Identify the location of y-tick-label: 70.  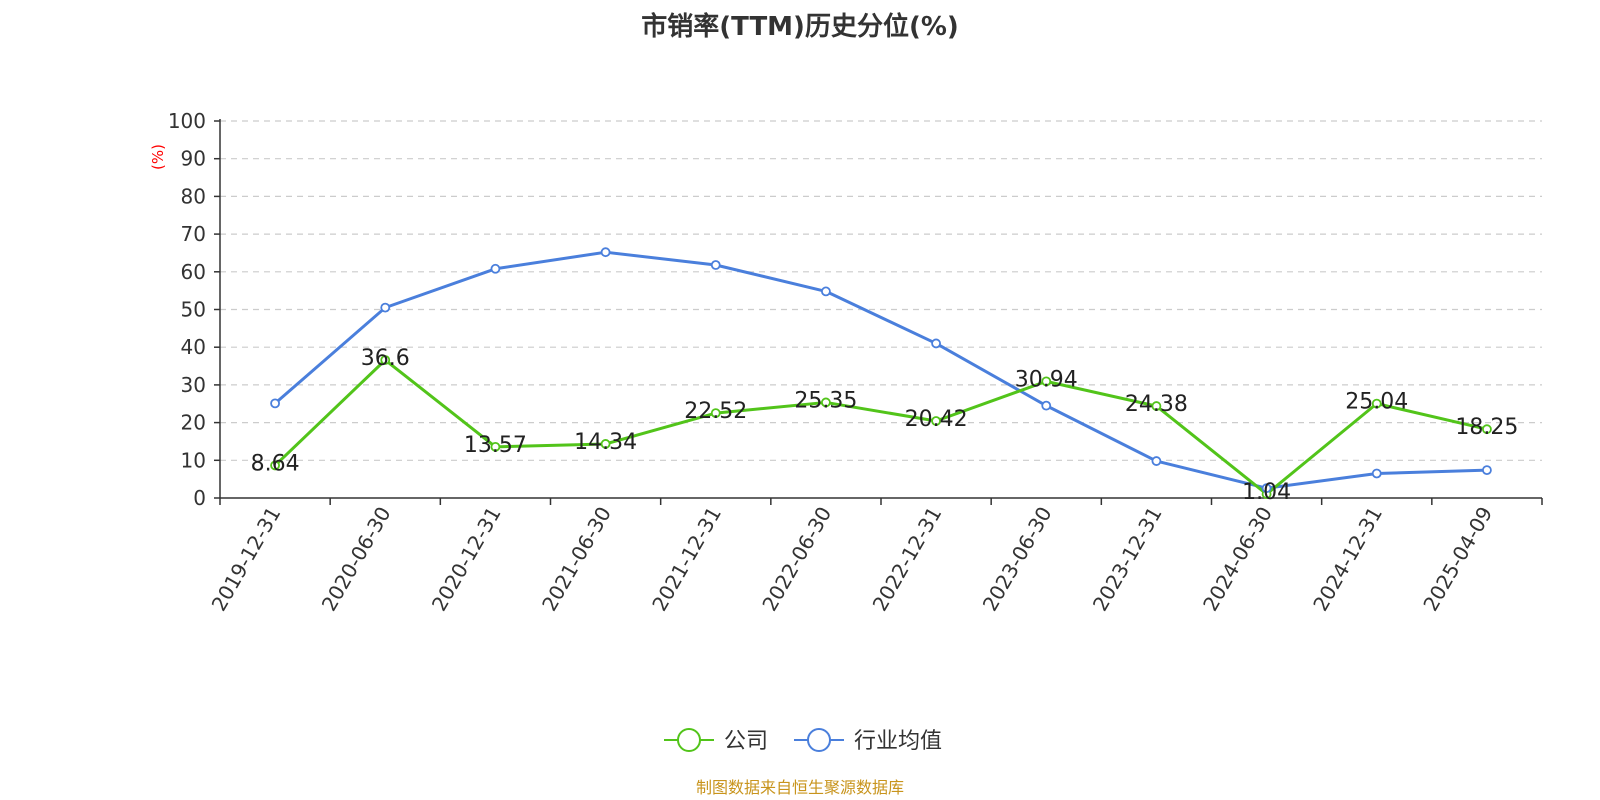
(193, 234).